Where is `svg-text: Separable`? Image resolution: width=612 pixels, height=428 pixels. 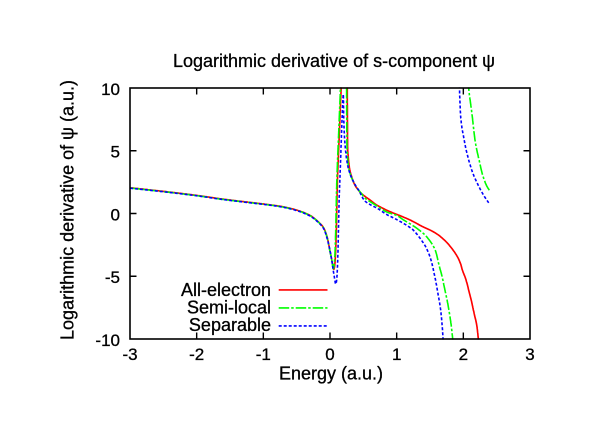 svg-text: Separable is located at coordinates (230, 325).